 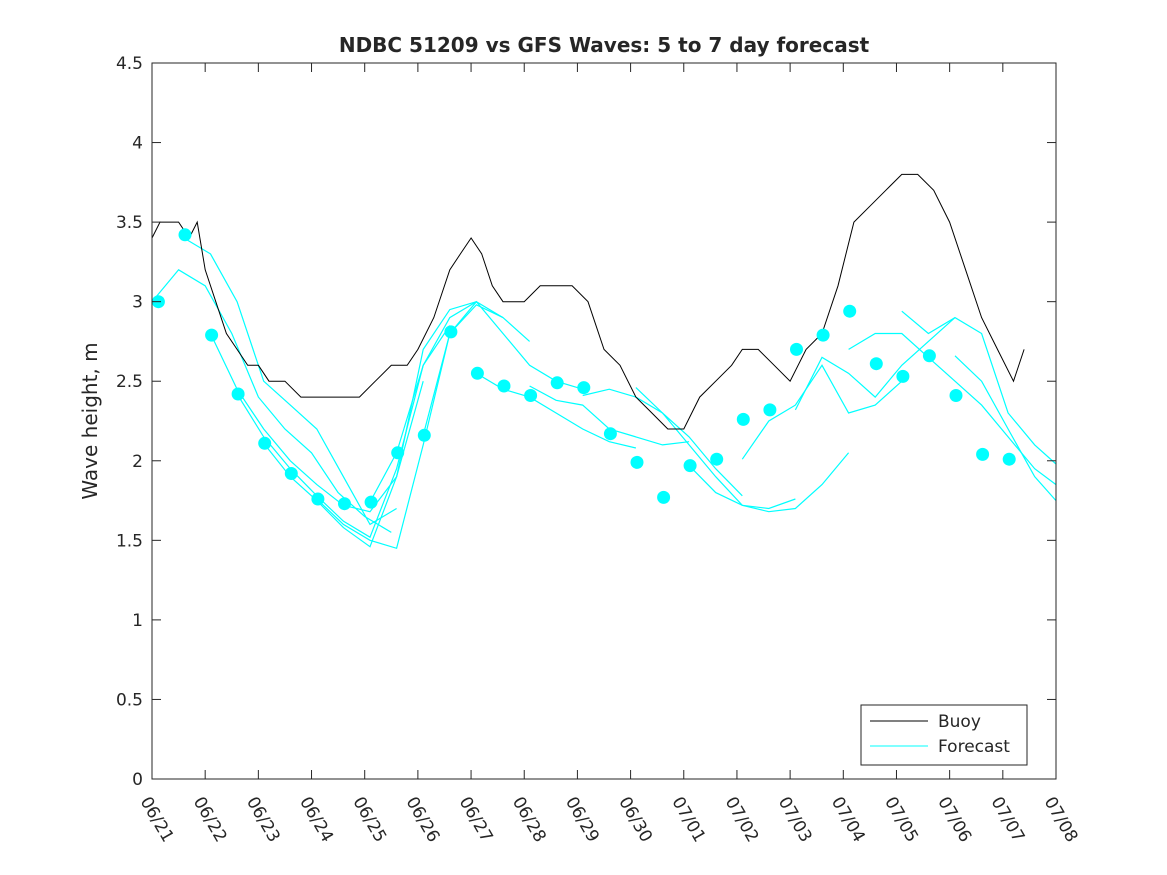 What do you see at coordinates (129, 223) in the screenshot?
I see `y-tick-label-7: 3.5` at bounding box center [129, 223].